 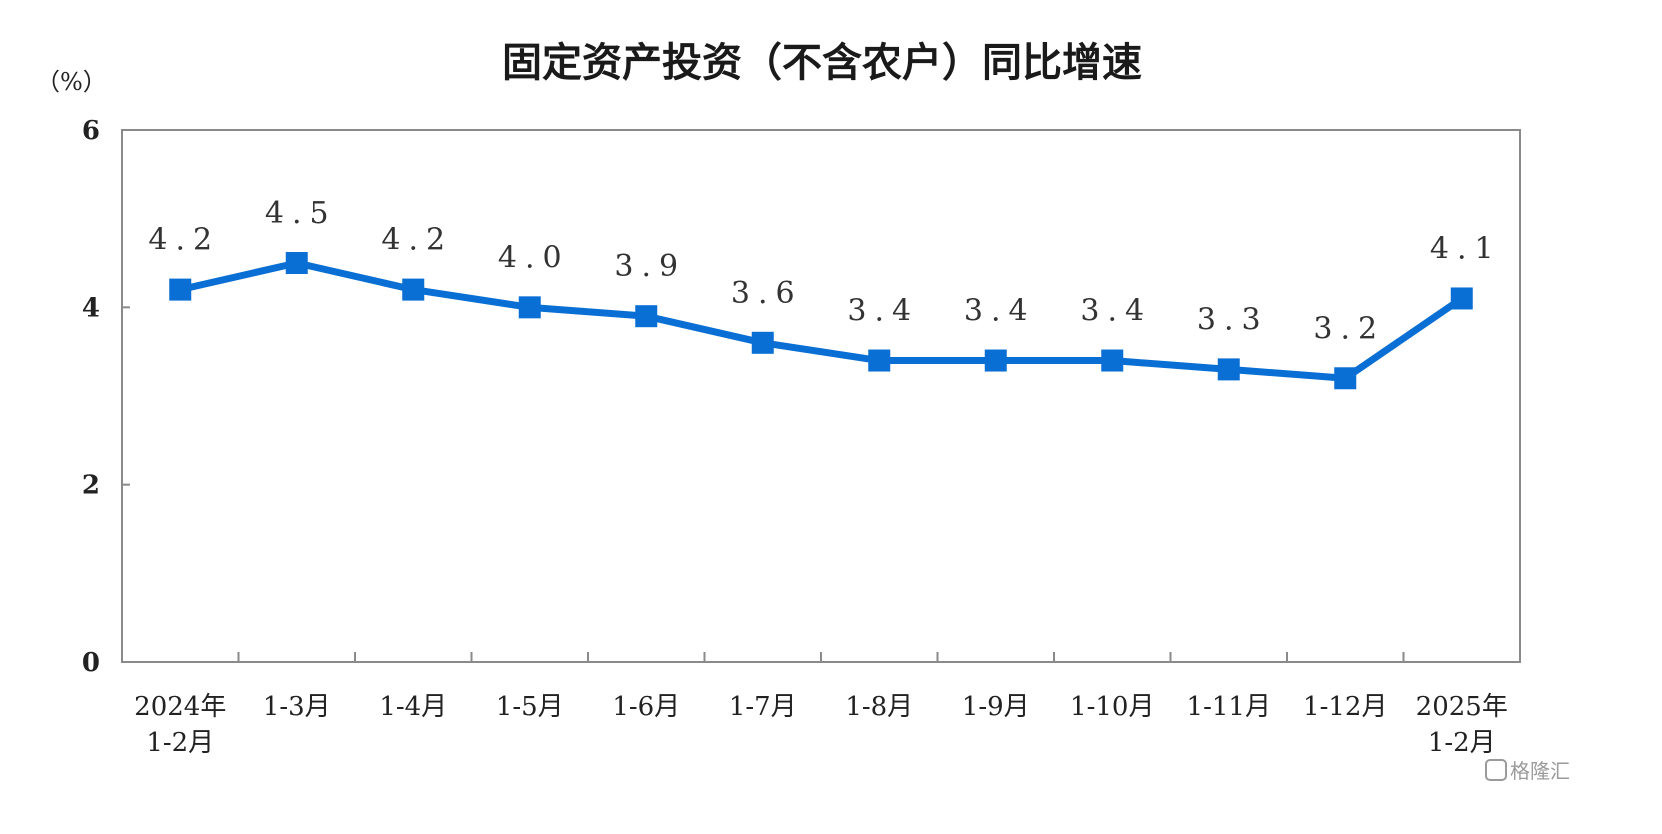 What do you see at coordinates (71, 82) in the screenshot?
I see `y-axis-unit-label: （%）` at bounding box center [71, 82].